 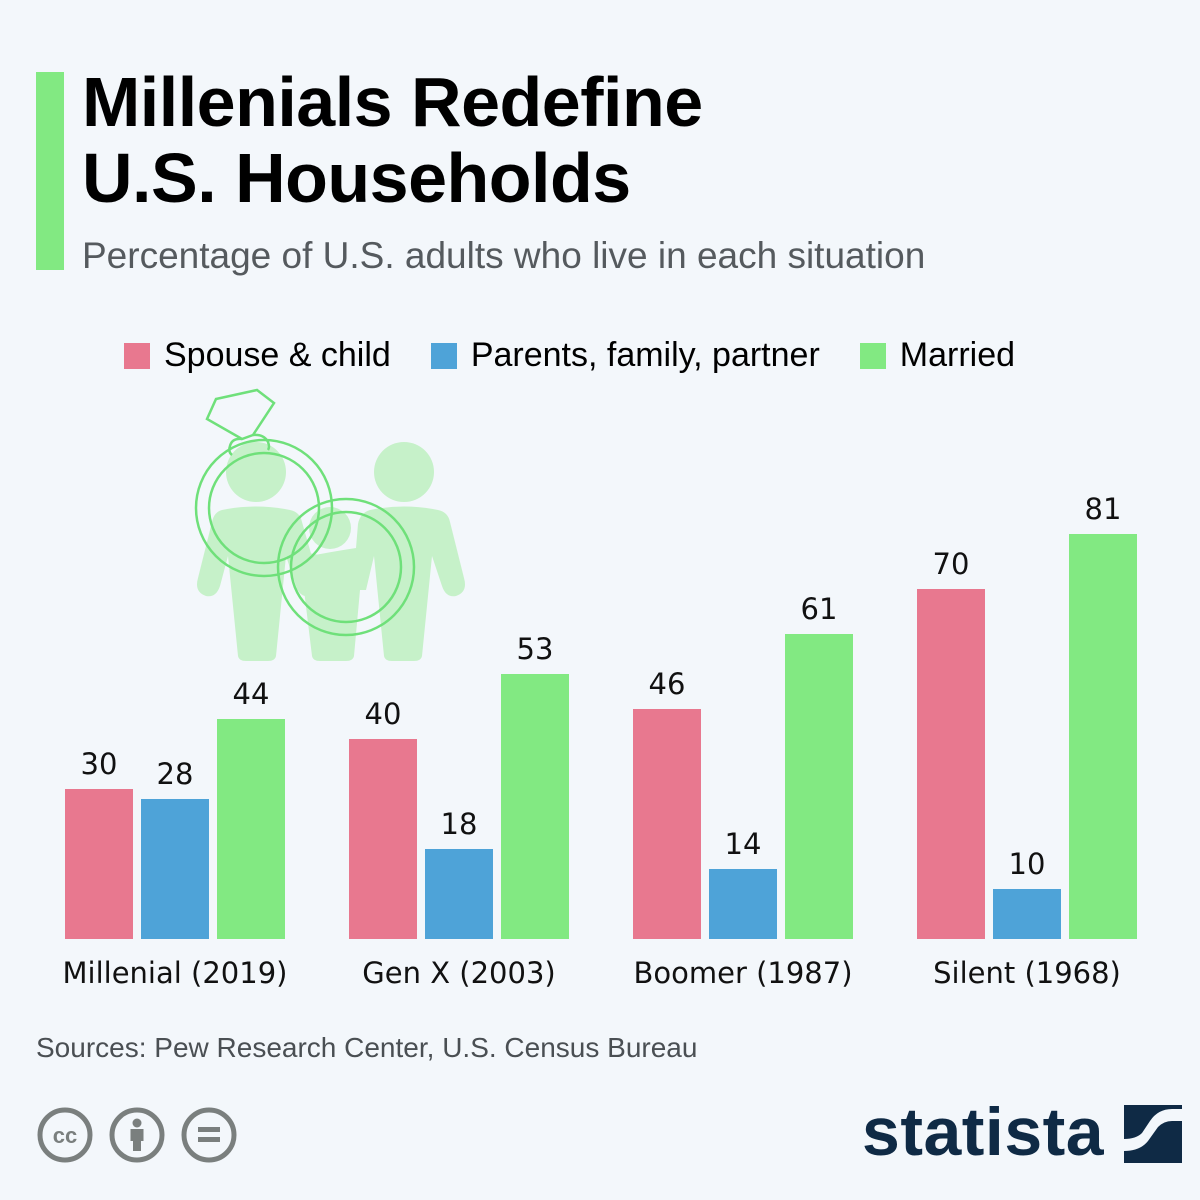 I want to click on value-label-gen-x-2003-spouse-child: 40, so click(x=383, y=714).